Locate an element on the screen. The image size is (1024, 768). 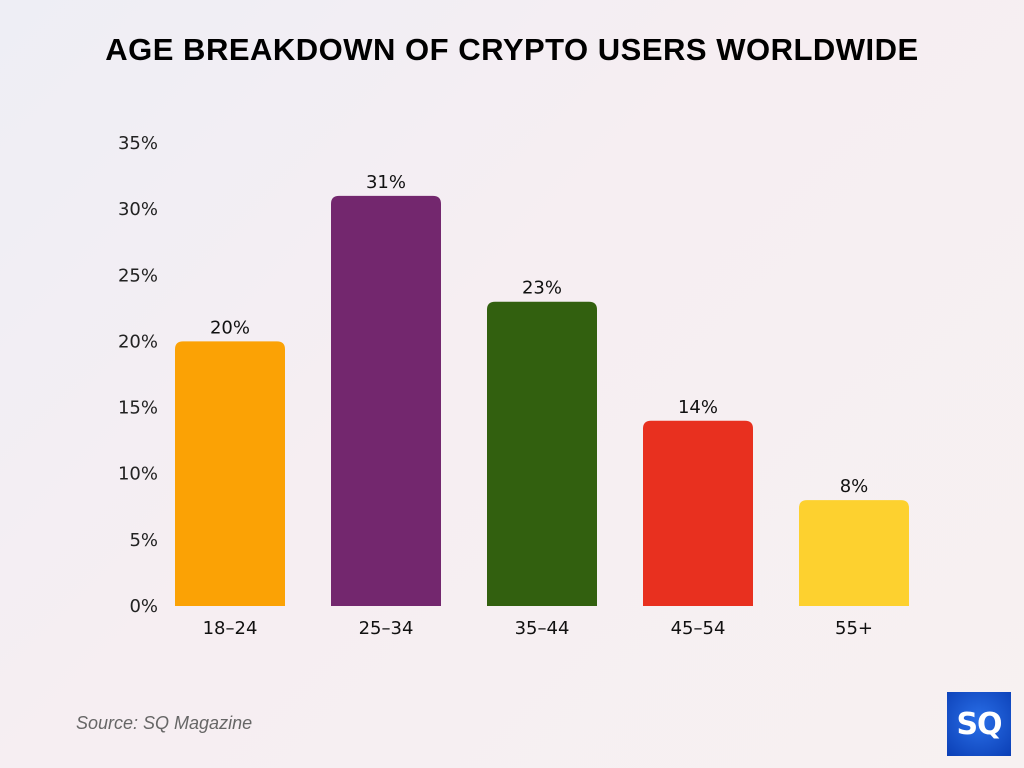
data-label: 20% is located at coordinates (230, 327).